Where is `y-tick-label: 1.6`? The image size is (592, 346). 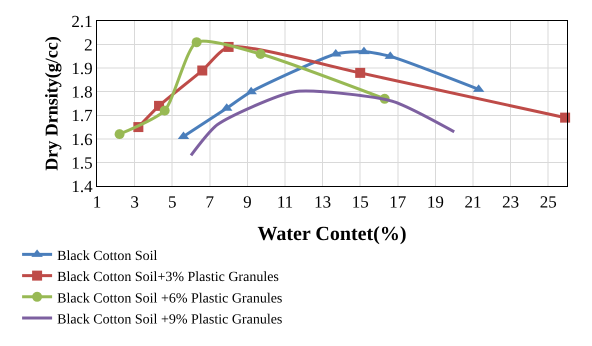 y-tick-label: 1.6 is located at coordinates (82, 139).